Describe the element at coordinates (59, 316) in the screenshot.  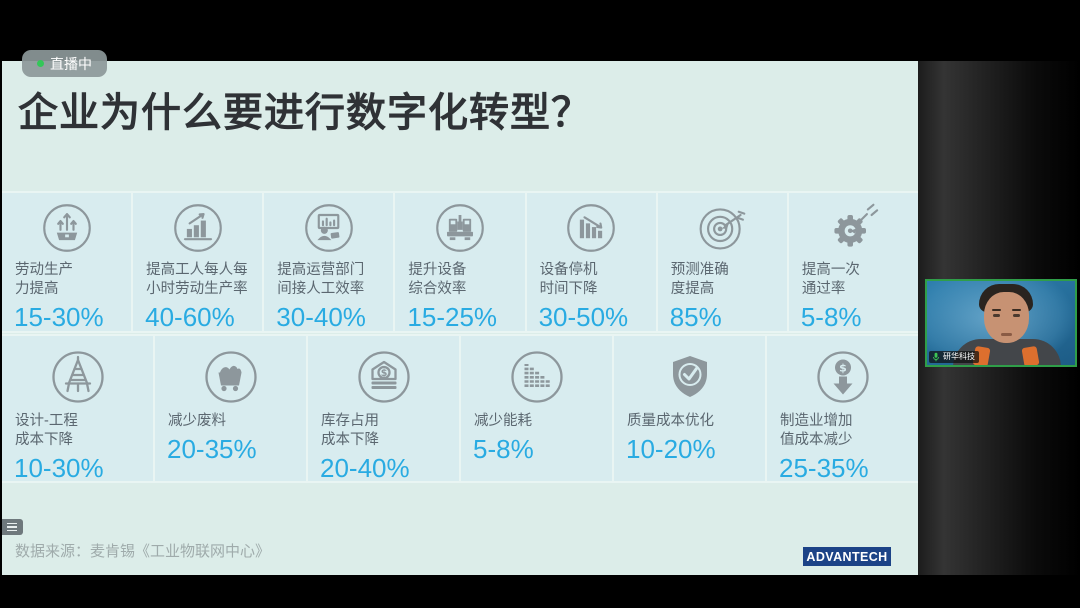
I see `stat-value: 15-30%` at that location.